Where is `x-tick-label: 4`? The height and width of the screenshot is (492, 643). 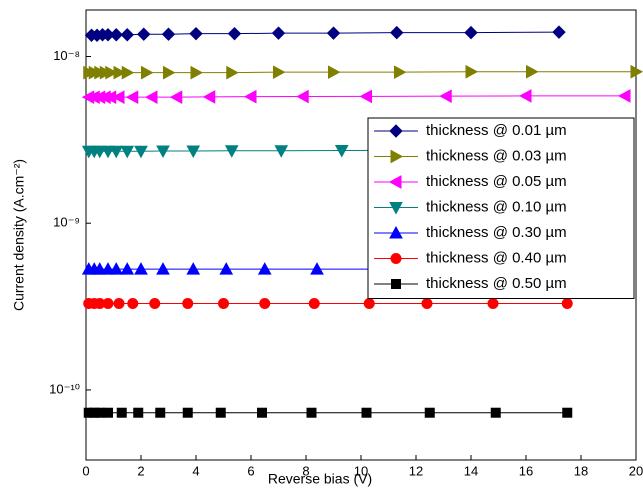
x-tick-label: 4 is located at coordinates (195, 470).